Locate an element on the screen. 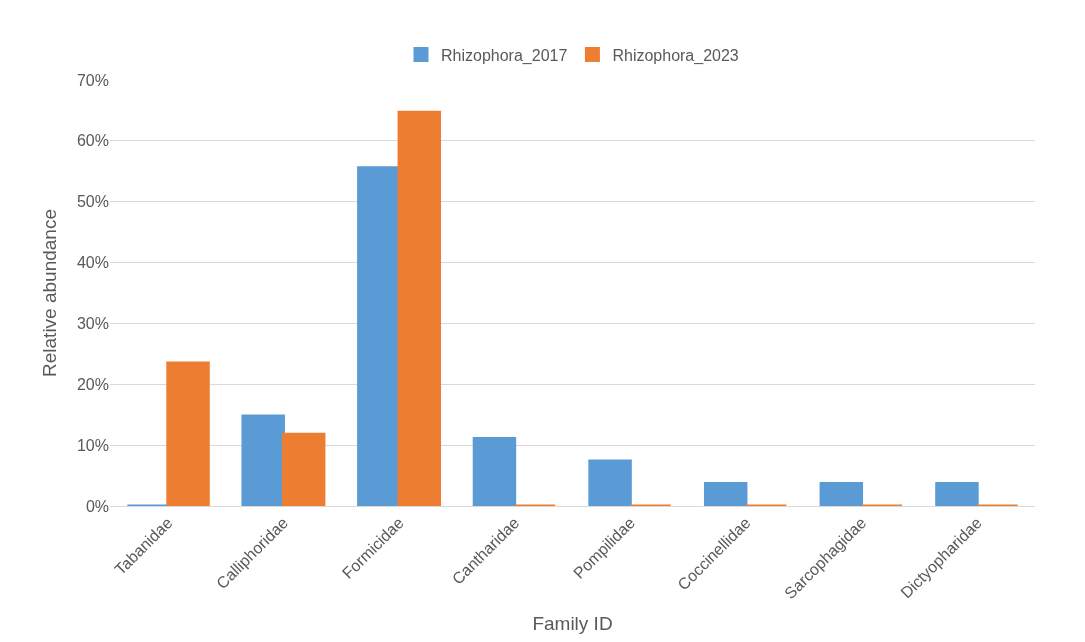  y-tick-label: 0% is located at coordinates (97, 506).